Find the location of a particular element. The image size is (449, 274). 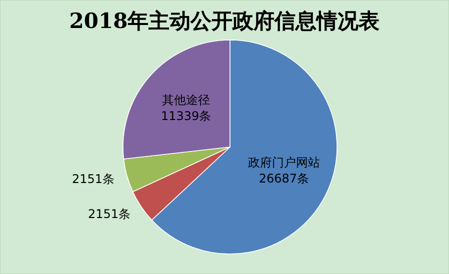

data-label: 11339条 is located at coordinates (186, 115).